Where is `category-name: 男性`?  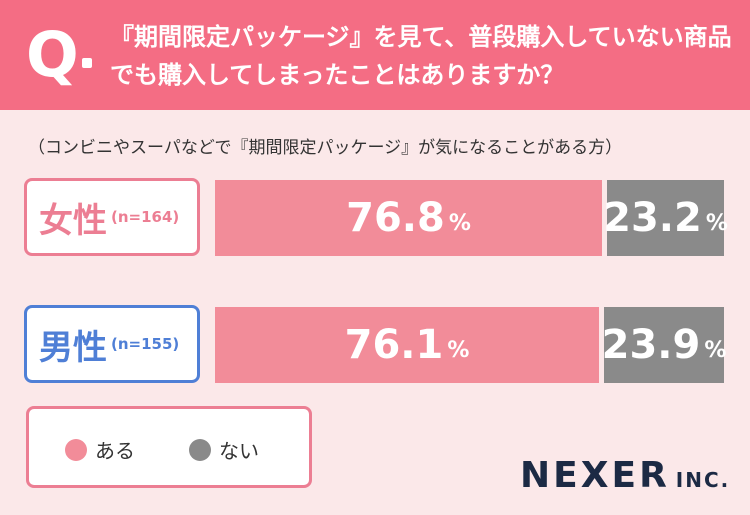
category-name: 男性 is located at coordinates (73, 344).